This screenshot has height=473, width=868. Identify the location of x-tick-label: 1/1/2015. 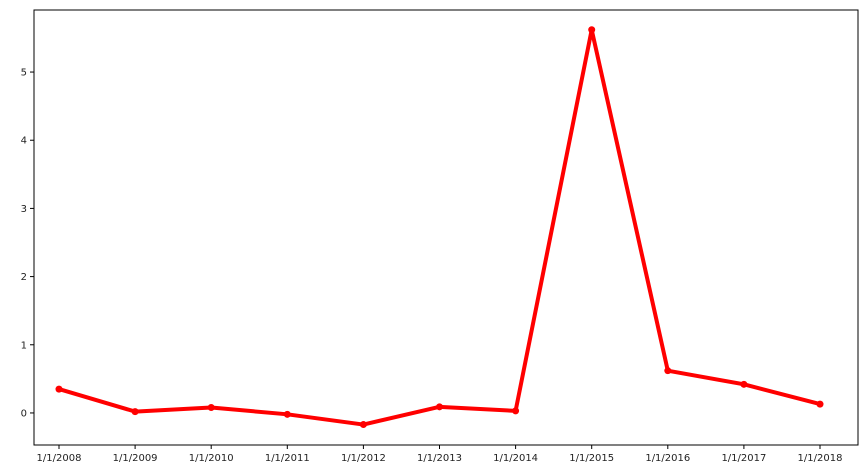
(591, 458).